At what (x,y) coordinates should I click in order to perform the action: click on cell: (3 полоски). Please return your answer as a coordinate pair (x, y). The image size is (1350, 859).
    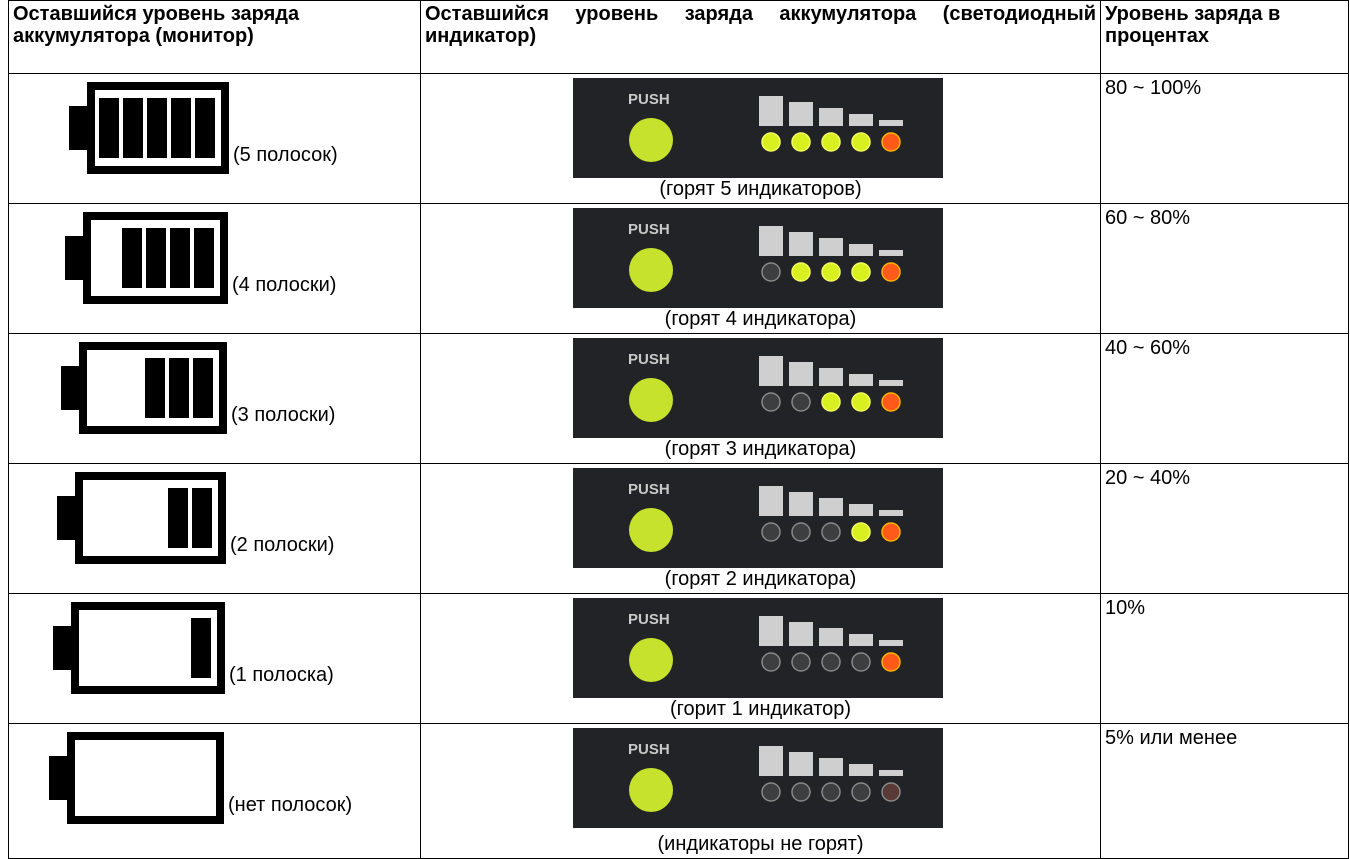
    Looking at the image, I should click on (214, 398).